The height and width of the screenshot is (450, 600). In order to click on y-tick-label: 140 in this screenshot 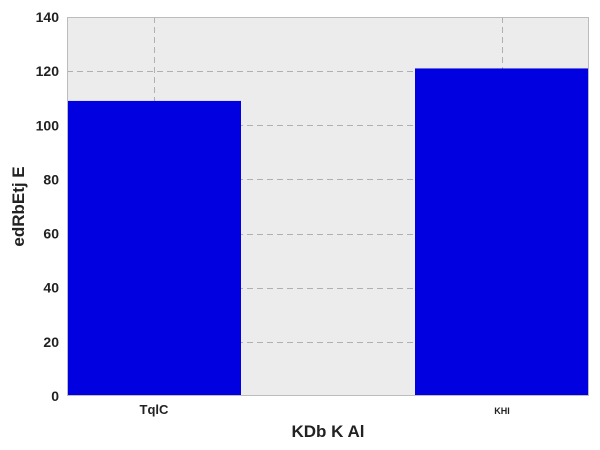, I will do `click(48, 17)`.